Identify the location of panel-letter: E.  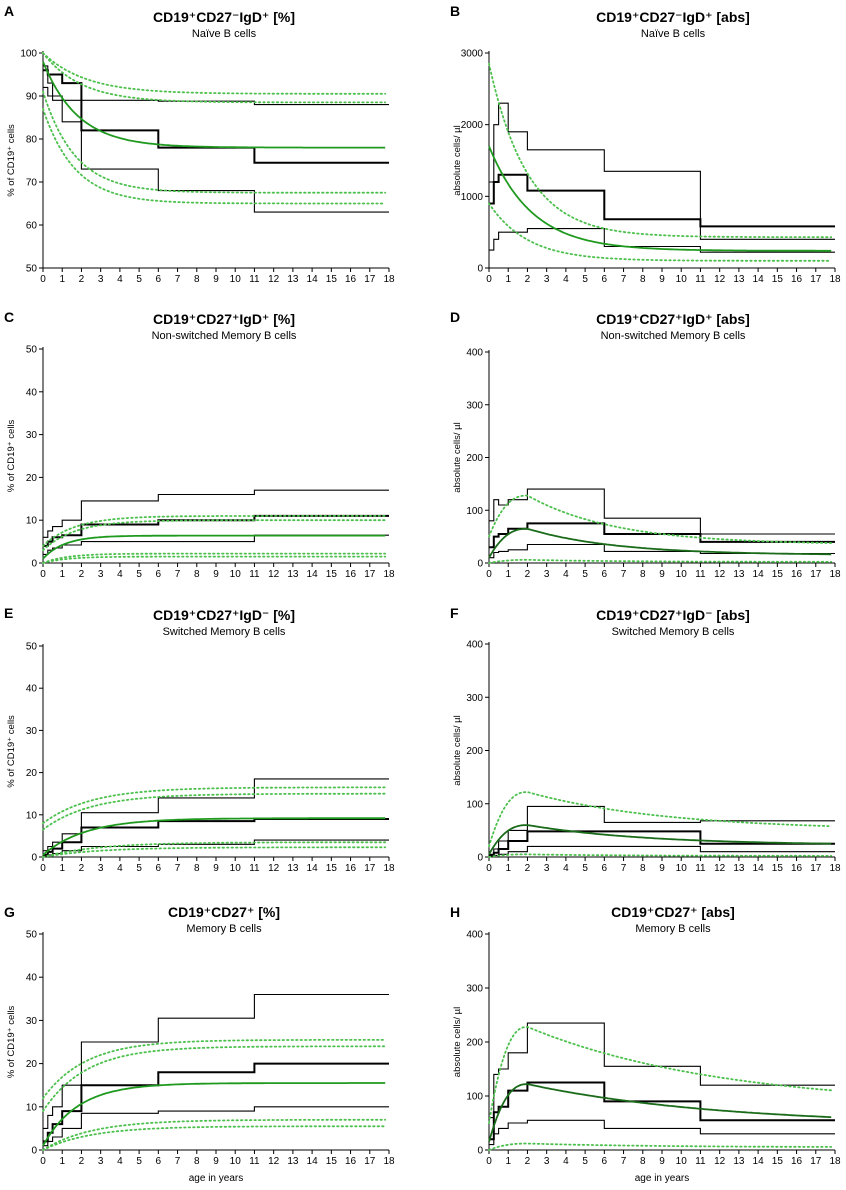
(8, 613).